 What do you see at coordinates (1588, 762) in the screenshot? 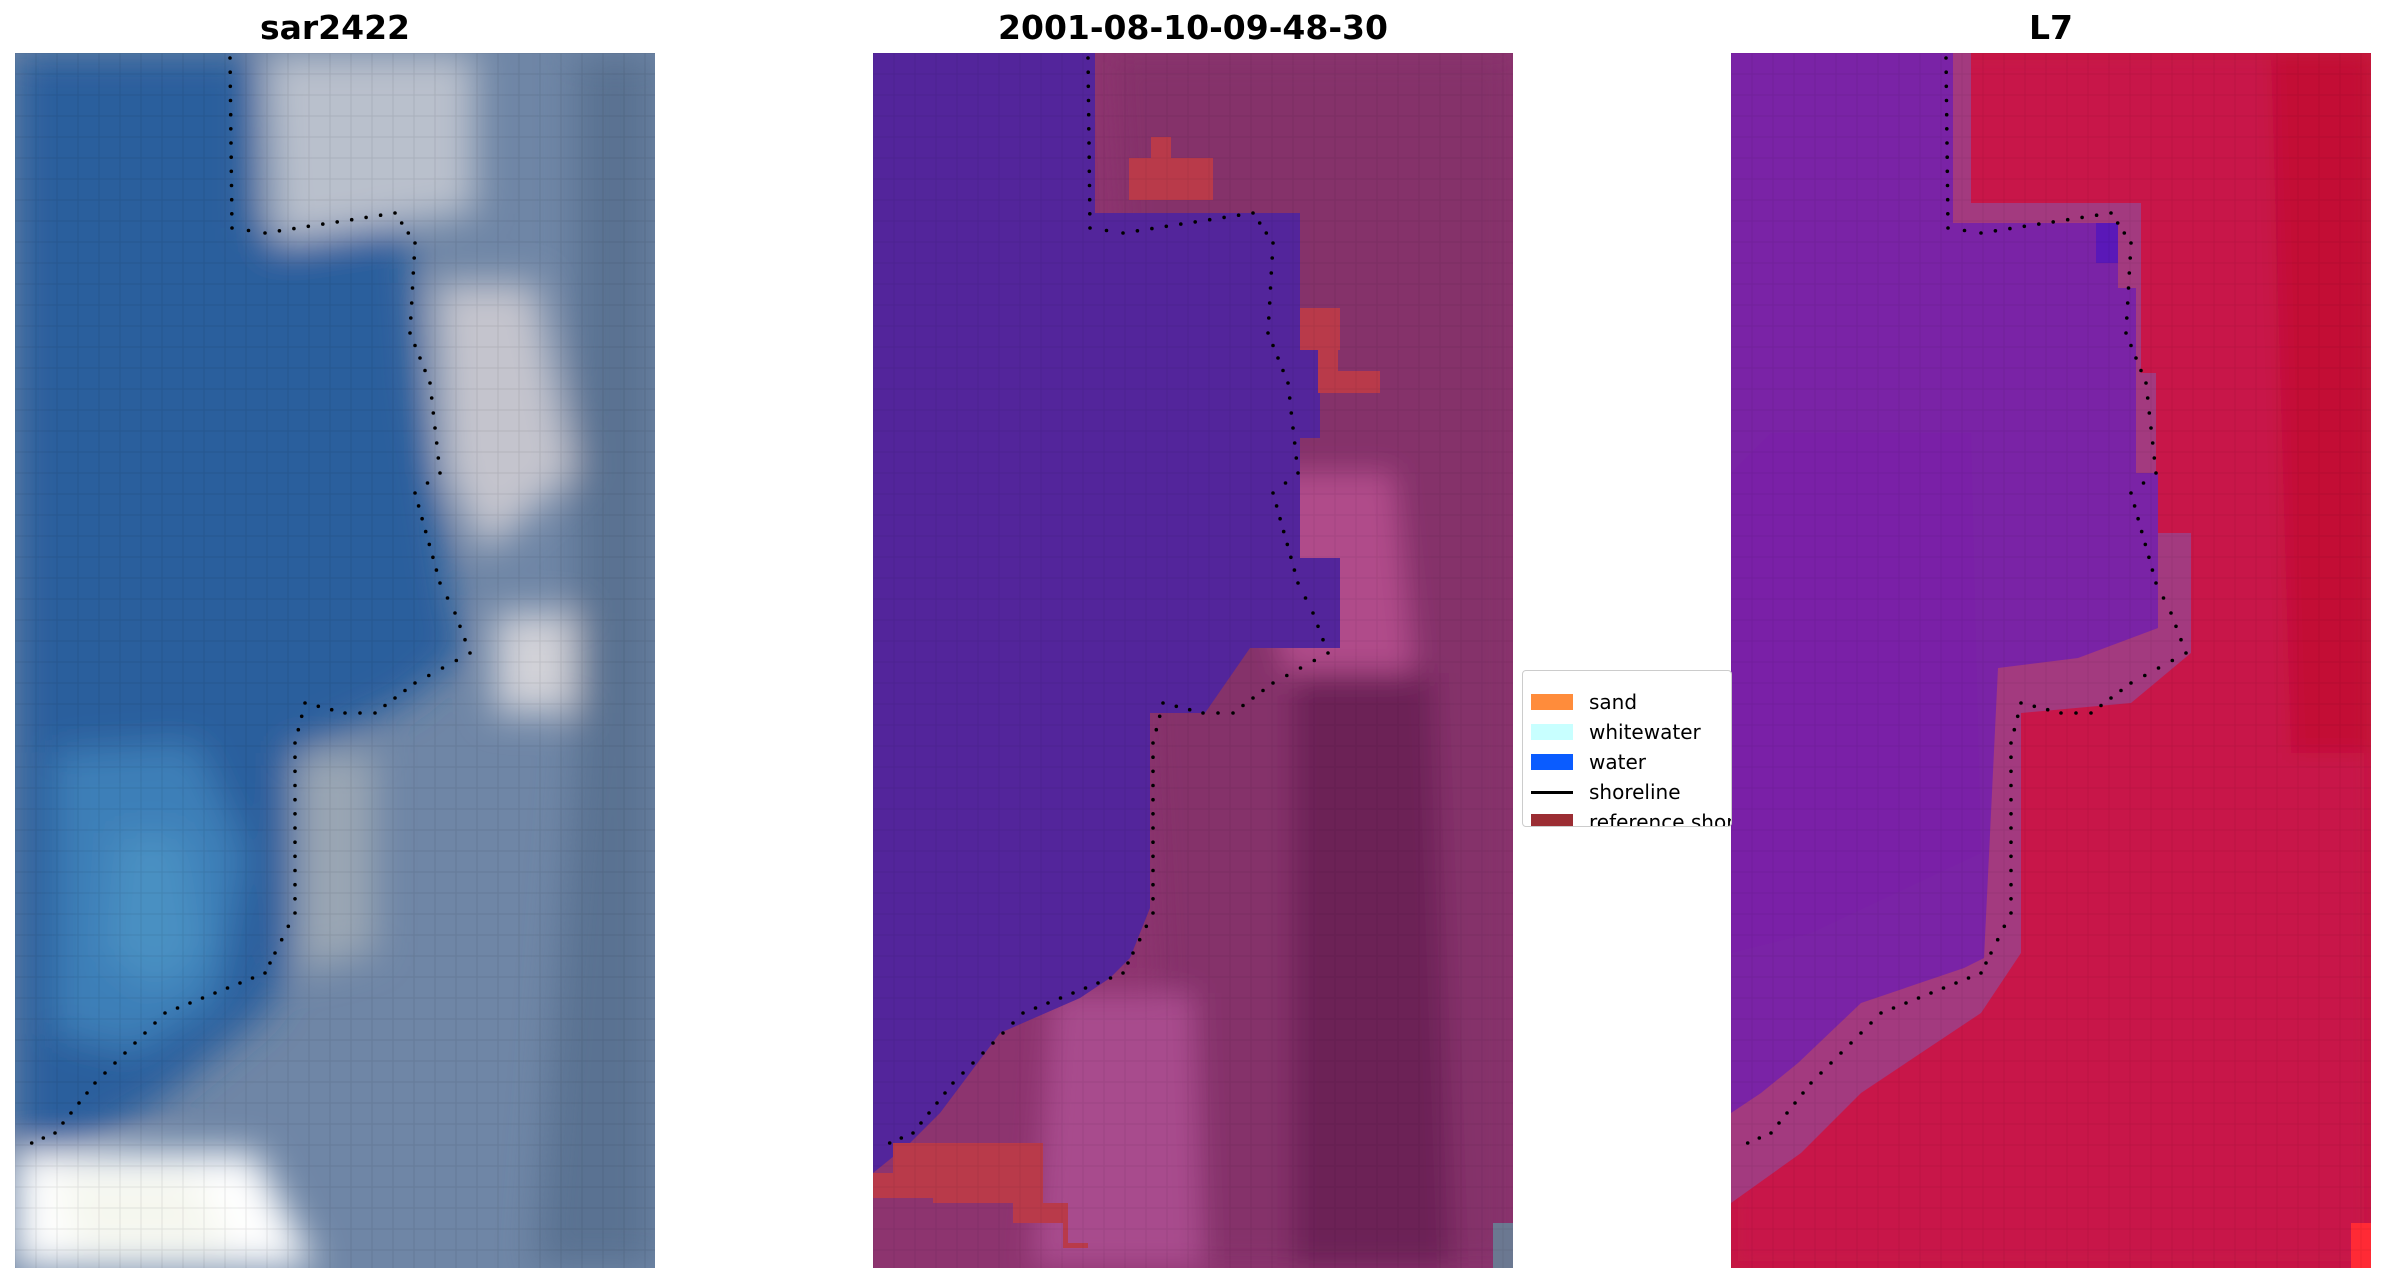
I see `legend-item-water: water` at bounding box center [1588, 762].